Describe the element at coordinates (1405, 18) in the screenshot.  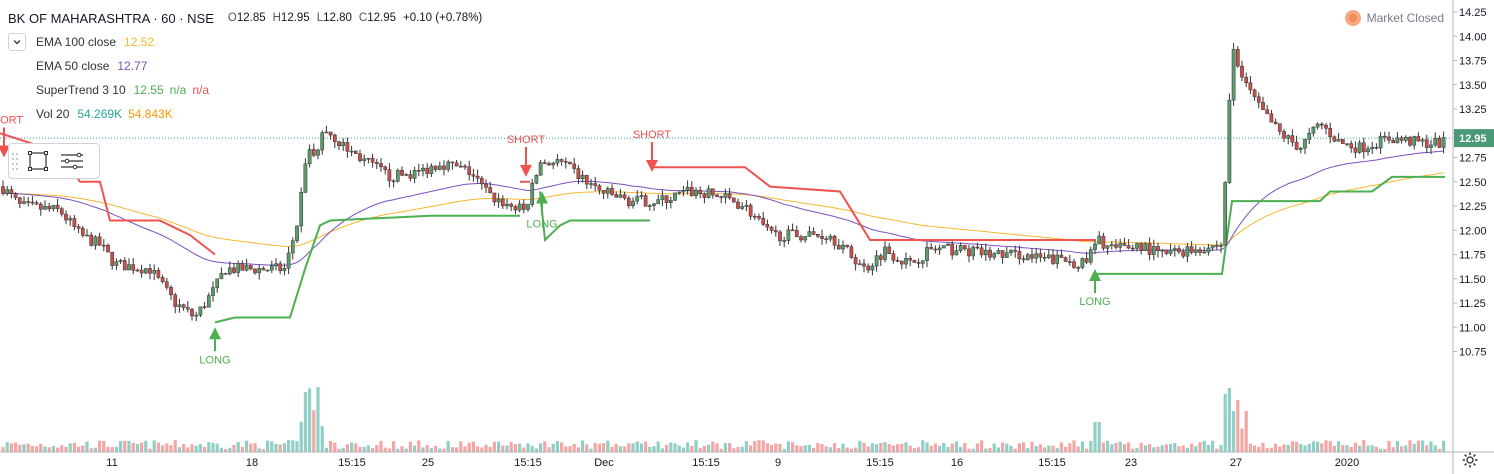
I see `market-status-label: Market Closed` at that location.